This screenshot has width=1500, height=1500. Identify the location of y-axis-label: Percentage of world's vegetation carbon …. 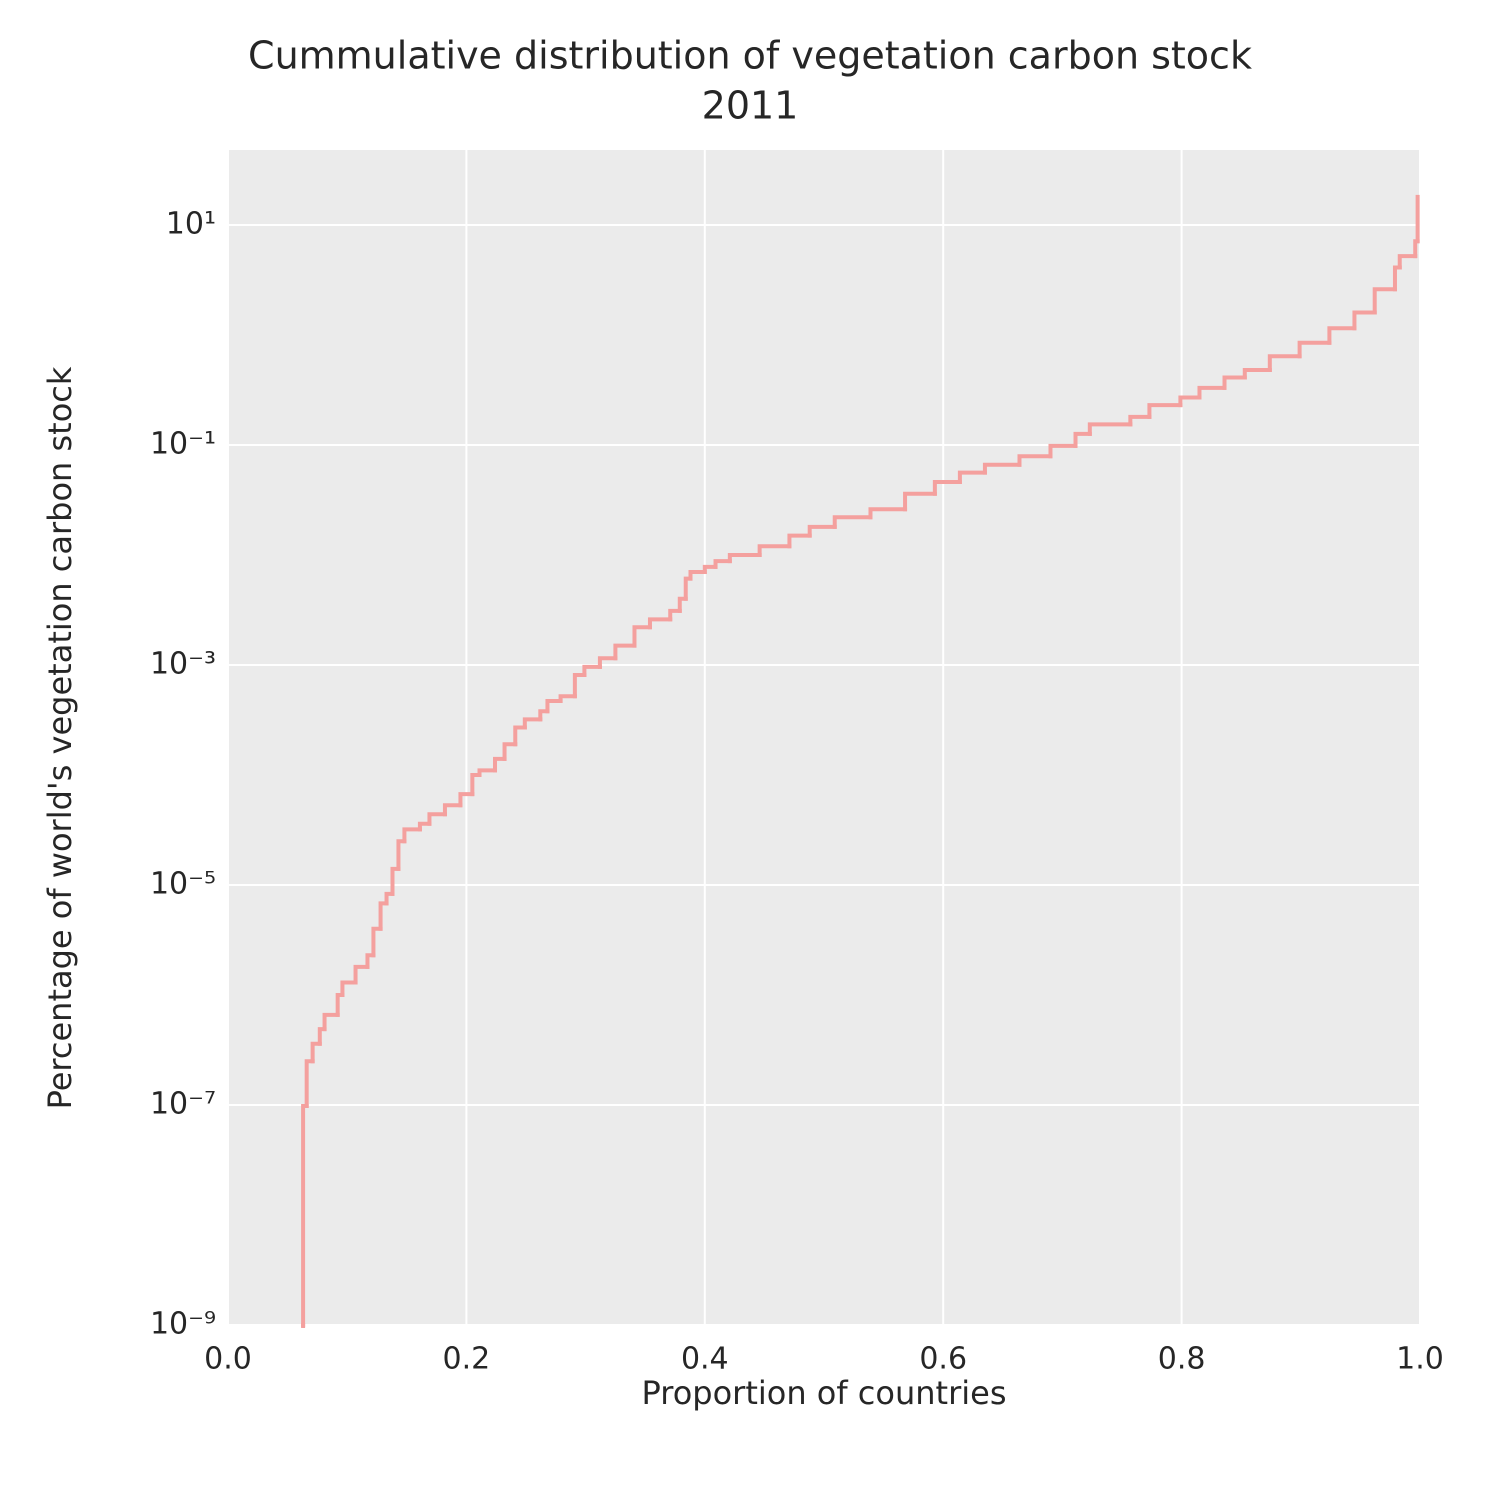
(60, 737).